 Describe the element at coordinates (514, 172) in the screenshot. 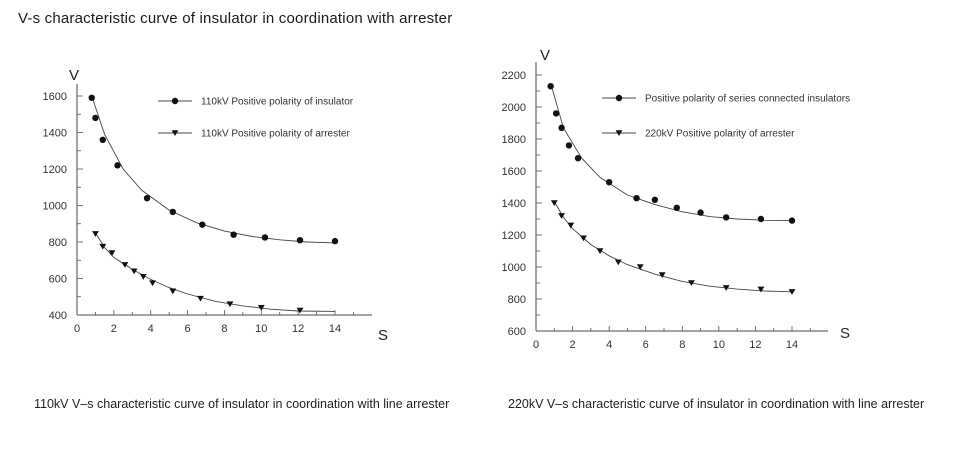

I see `chart-220kv-y-tick-label: 1600` at that location.